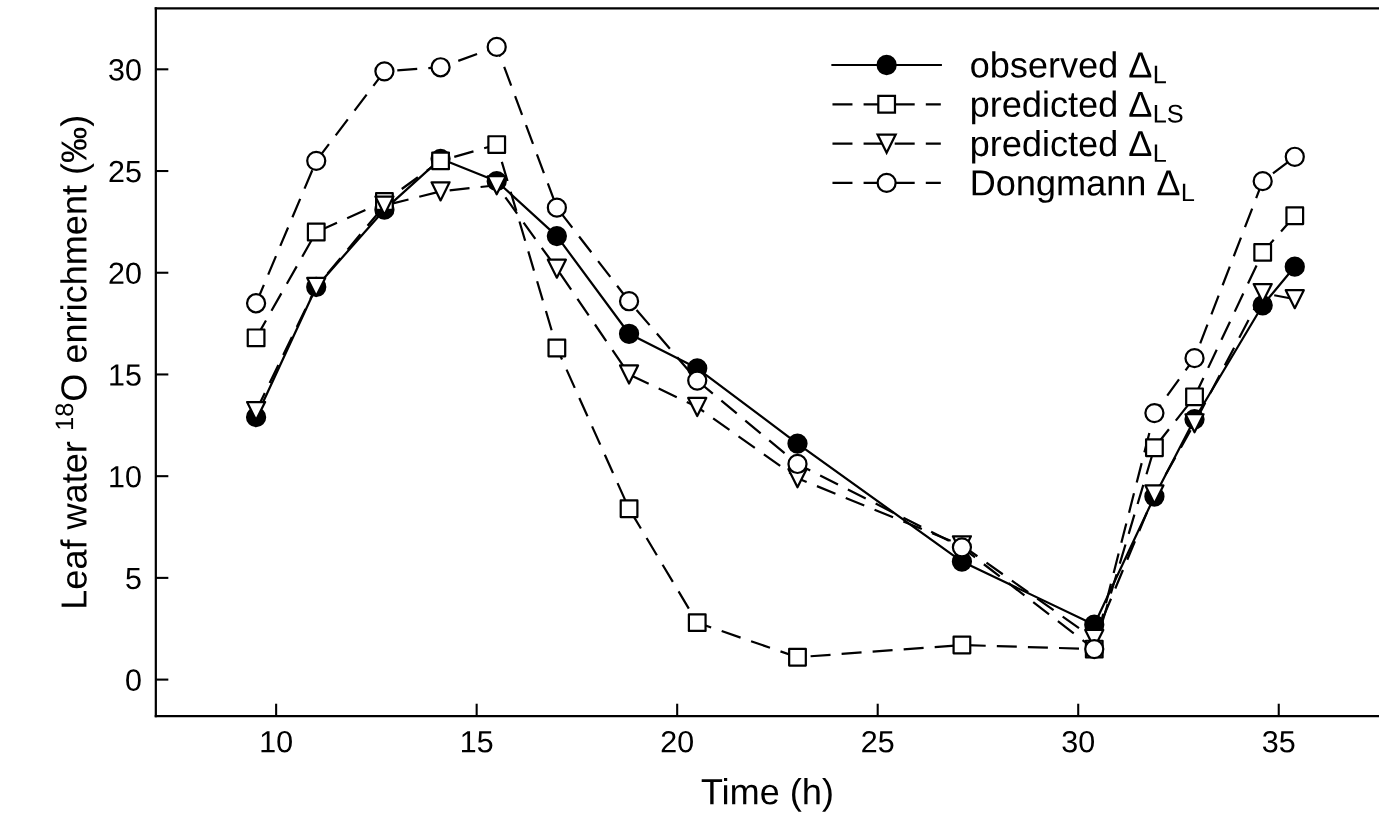  What do you see at coordinates (125, 273) in the screenshot?
I see `y-tick-label: 20` at bounding box center [125, 273].